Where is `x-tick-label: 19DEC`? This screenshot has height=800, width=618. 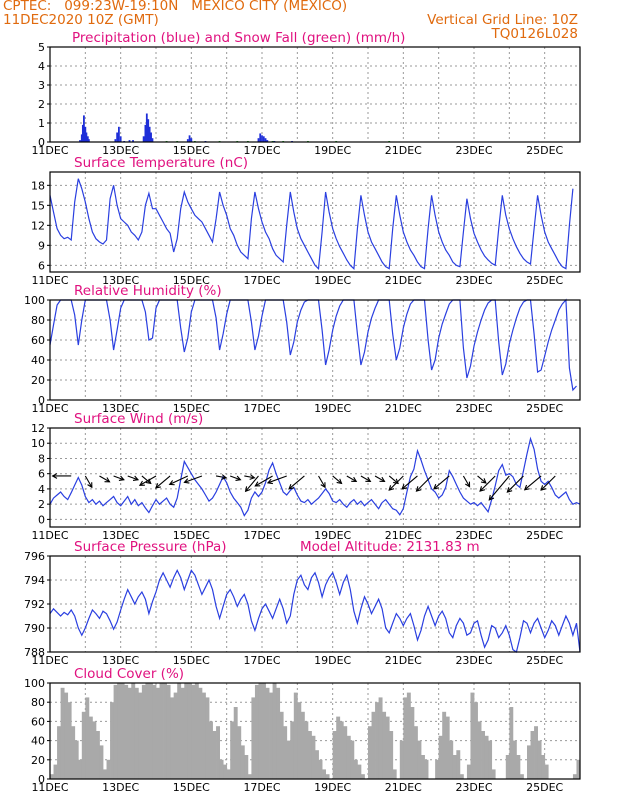
x-tick-label: 19DEC is located at coordinates (332, 787).